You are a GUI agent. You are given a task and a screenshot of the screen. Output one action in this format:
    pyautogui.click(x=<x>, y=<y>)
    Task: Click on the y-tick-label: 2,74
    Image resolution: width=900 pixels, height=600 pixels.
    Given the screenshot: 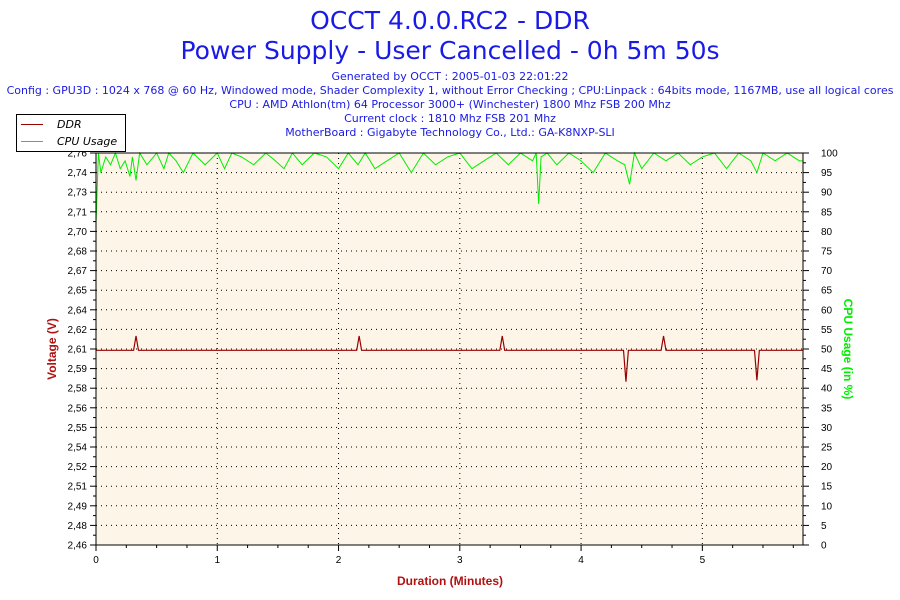 What is the action you would take?
    pyautogui.click(x=78, y=173)
    